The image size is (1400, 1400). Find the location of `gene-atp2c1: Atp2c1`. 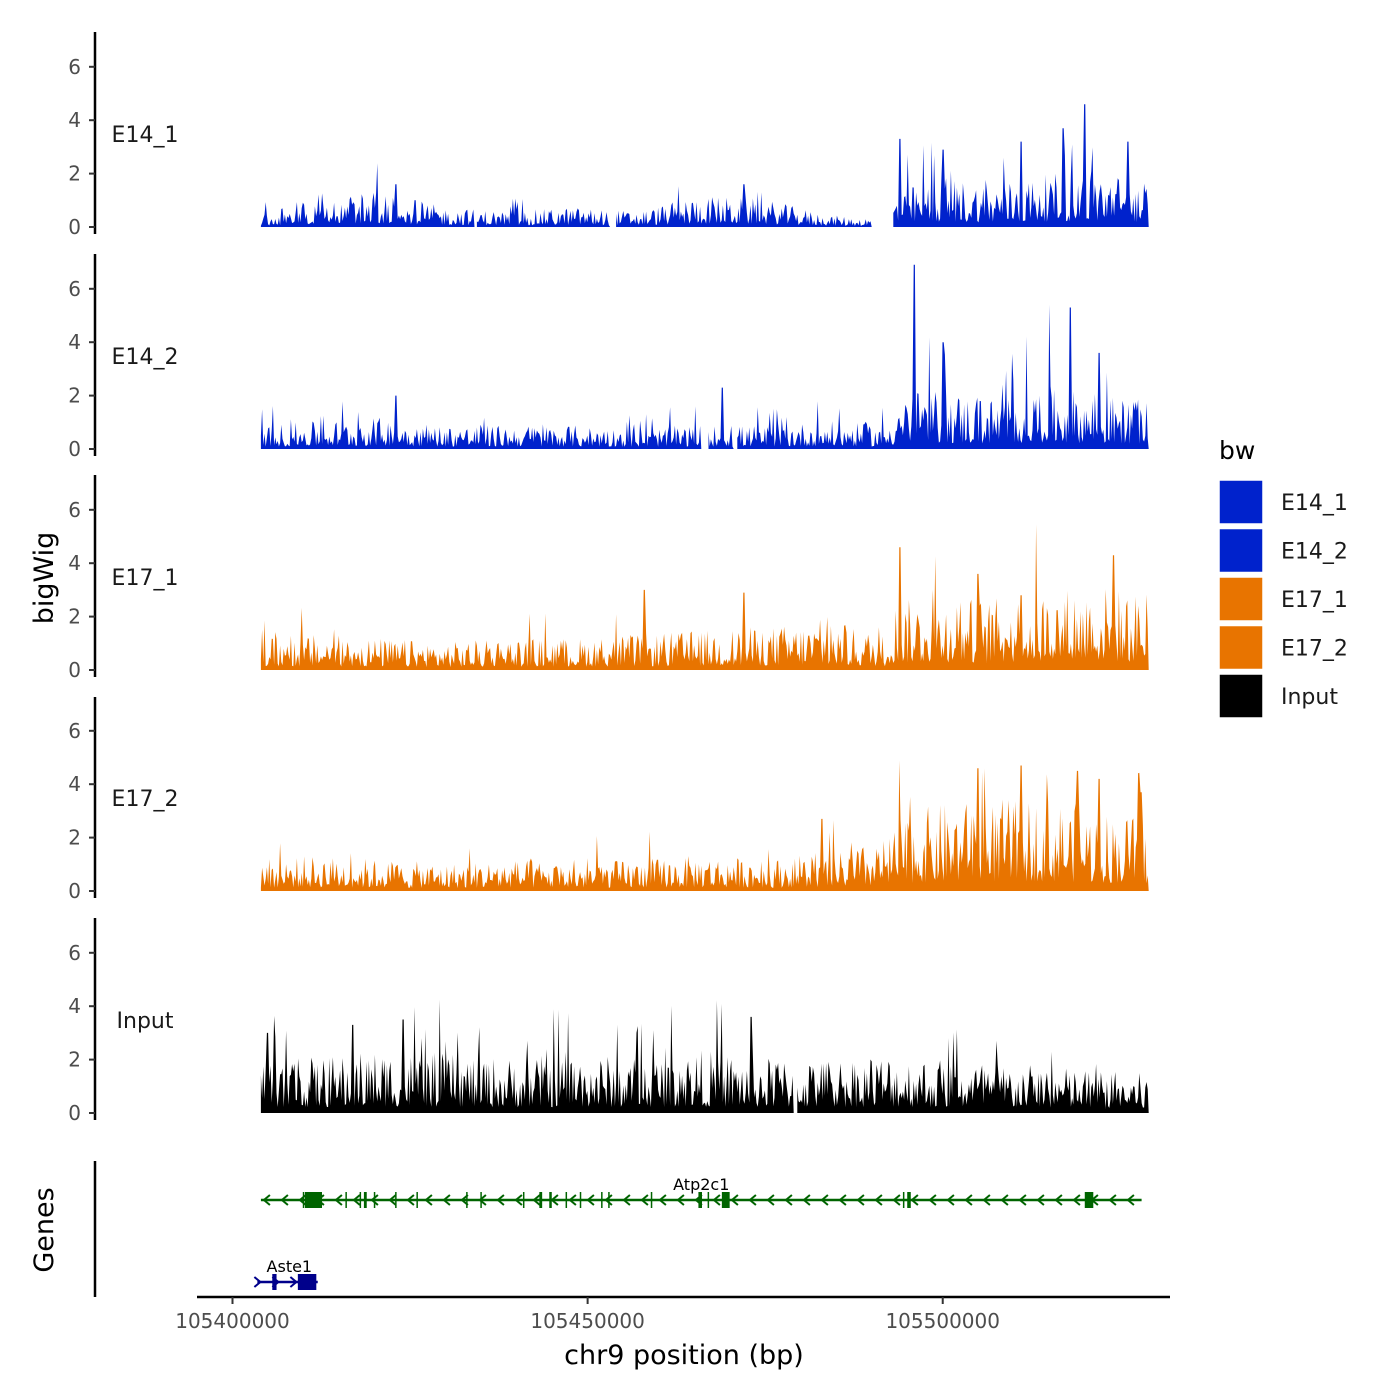

gene-atp2c1: Atp2c1 is located at coordinates (701, 1191).